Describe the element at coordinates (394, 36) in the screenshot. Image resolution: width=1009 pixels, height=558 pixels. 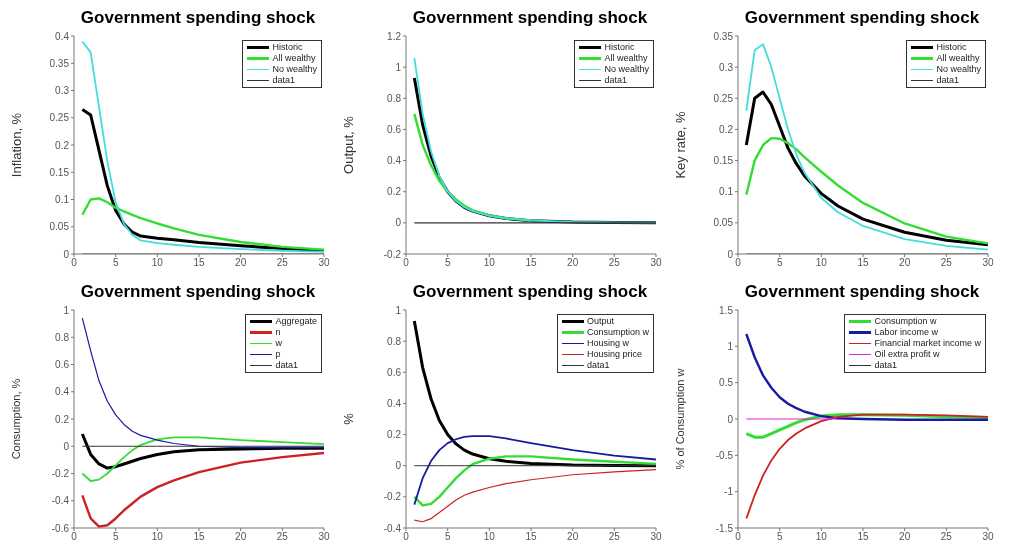
I see `y-tick-label: 1.2` at that location.